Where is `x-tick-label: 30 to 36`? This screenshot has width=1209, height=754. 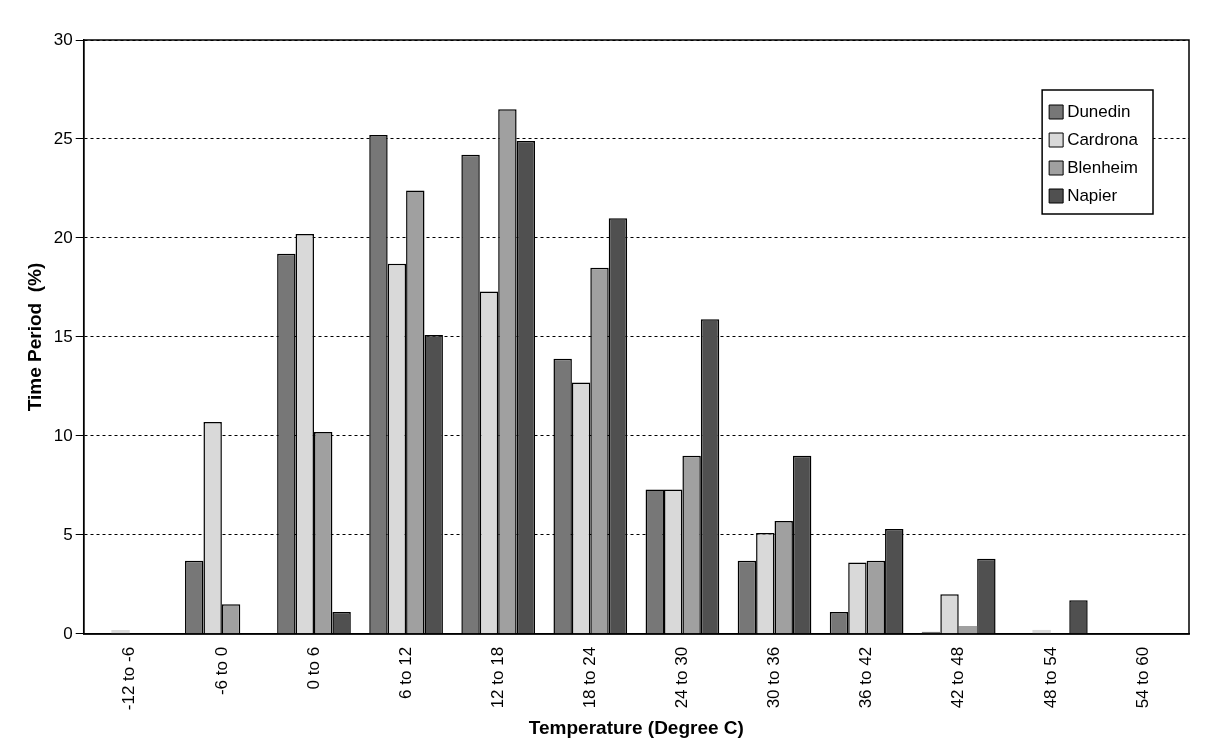 x-tick-label: 30 to 36 is located at coordinates (774, 677).